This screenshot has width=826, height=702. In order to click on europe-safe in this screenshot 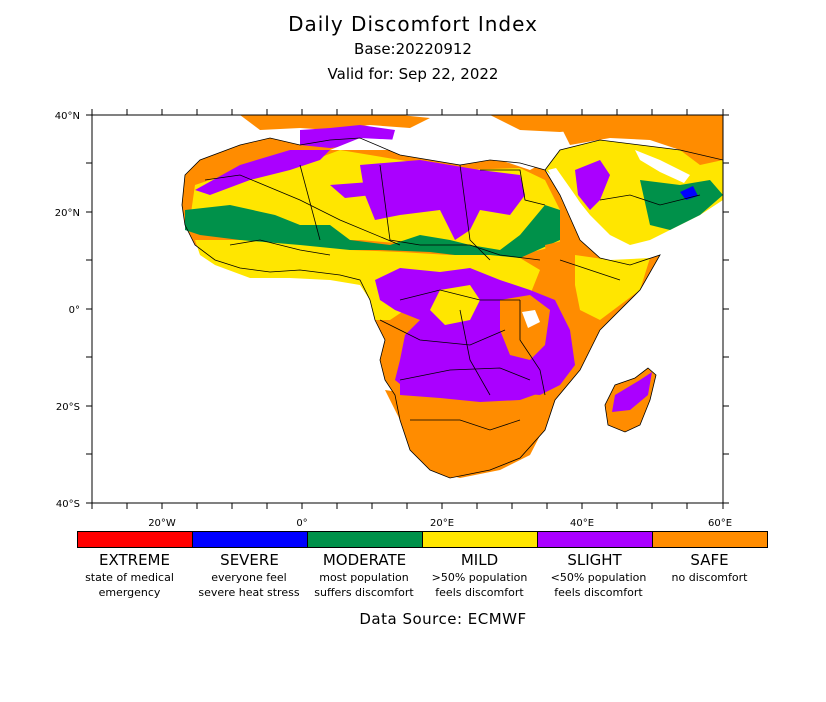, I will do `click(335, 122)`.